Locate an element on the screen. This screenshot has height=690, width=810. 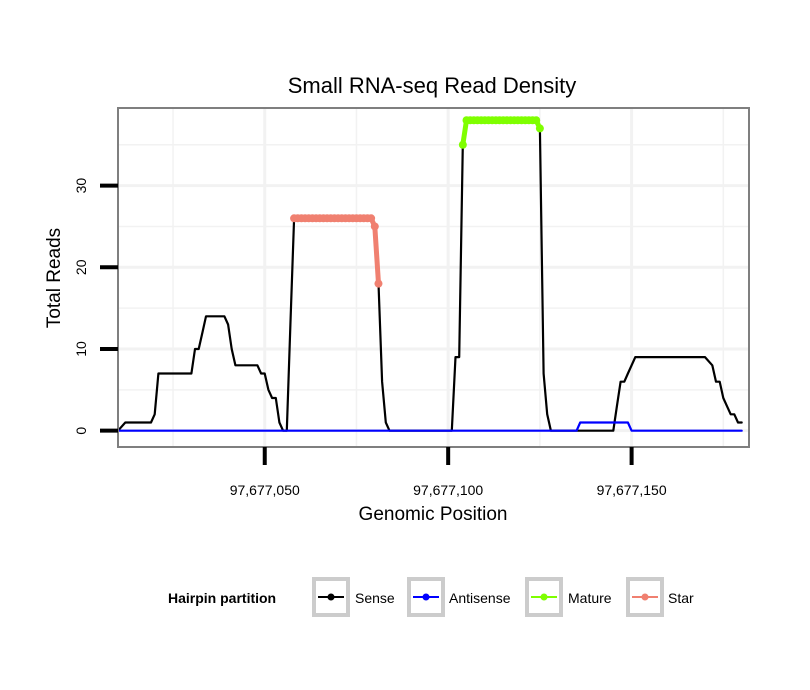
legend-label: Mature is located at coordinates (590, 598).